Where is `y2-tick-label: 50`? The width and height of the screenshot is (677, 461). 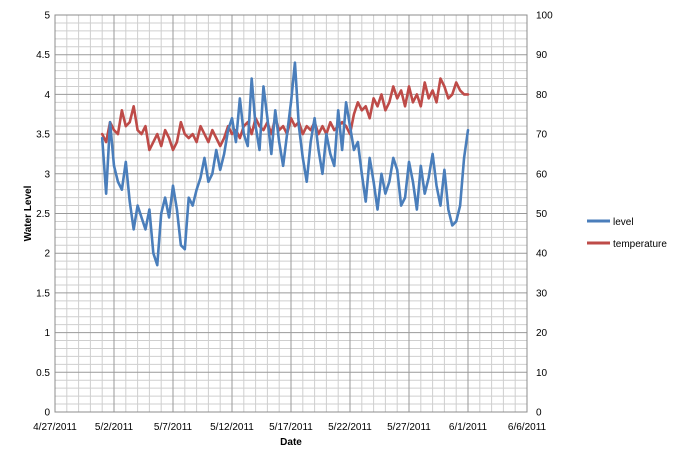
y2-tick-label: 50 is located at coordinates (542, 214).